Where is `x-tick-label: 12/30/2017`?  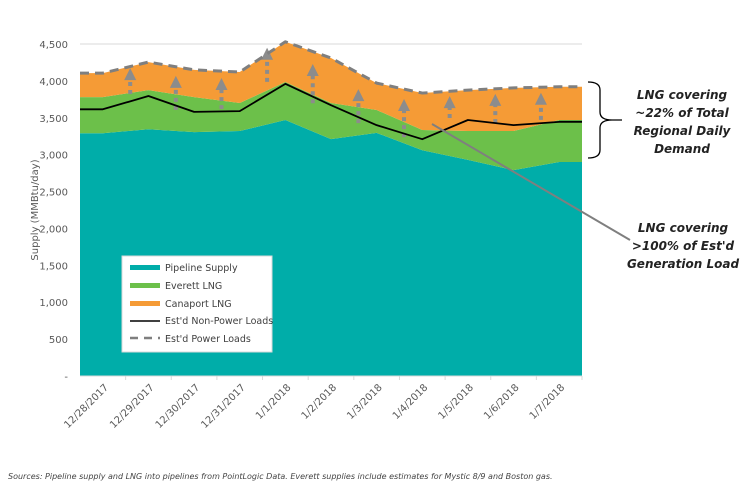 x-tick-label: 12/30/2017 is located at coordinates (178, 406).